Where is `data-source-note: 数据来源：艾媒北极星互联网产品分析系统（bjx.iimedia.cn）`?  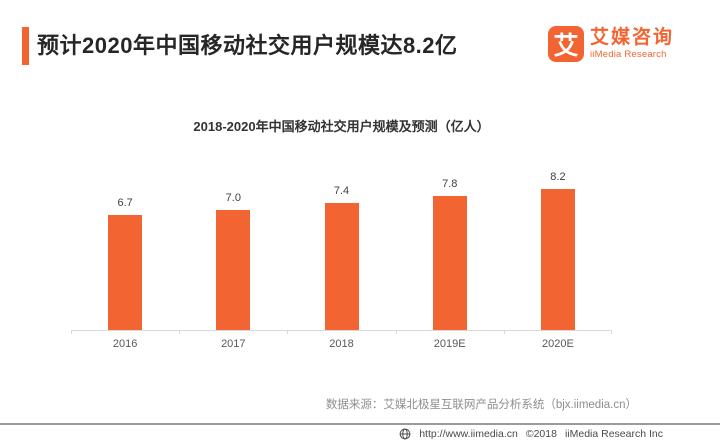
data-source-note: 数据来源：艾媒北极星互联网产品分析系统（bjx.iimedia.cn） is located at coordinates (481, 405).